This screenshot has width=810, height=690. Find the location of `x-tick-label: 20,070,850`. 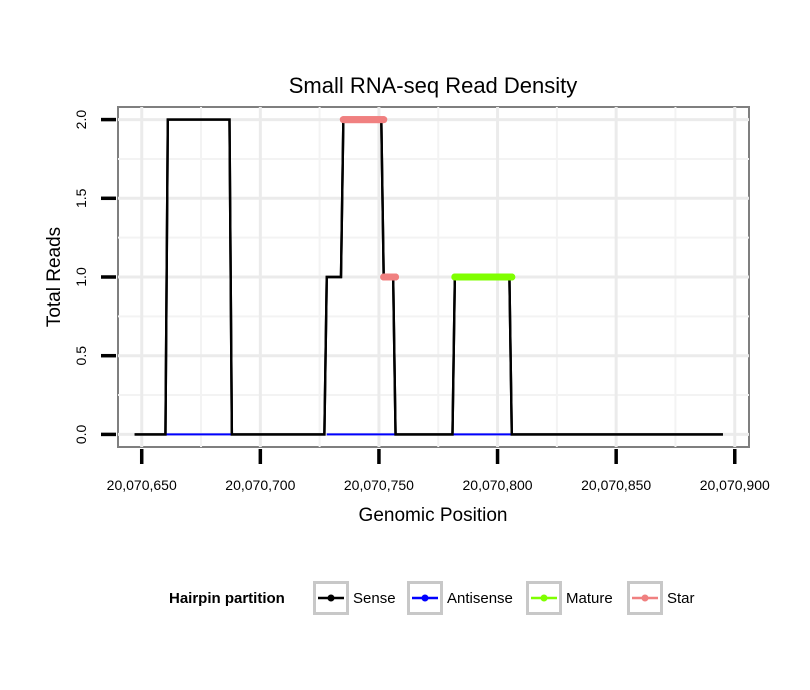

x-tick-label: 20,070,850 is located at coordinates (616, 485).